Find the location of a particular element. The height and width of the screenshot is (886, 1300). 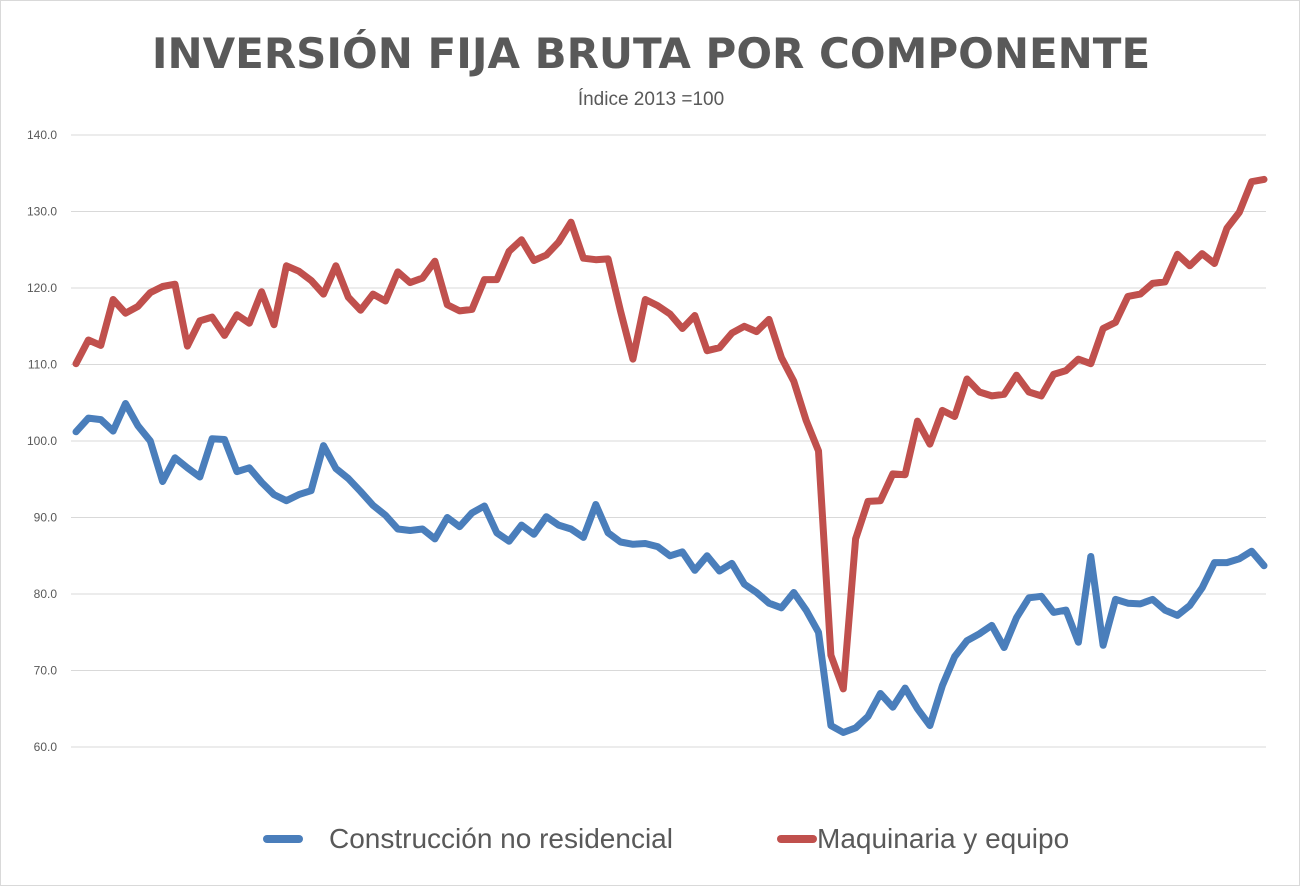

legend-label-construccion: Construcción no residencial is located at coordinates (501, 838).